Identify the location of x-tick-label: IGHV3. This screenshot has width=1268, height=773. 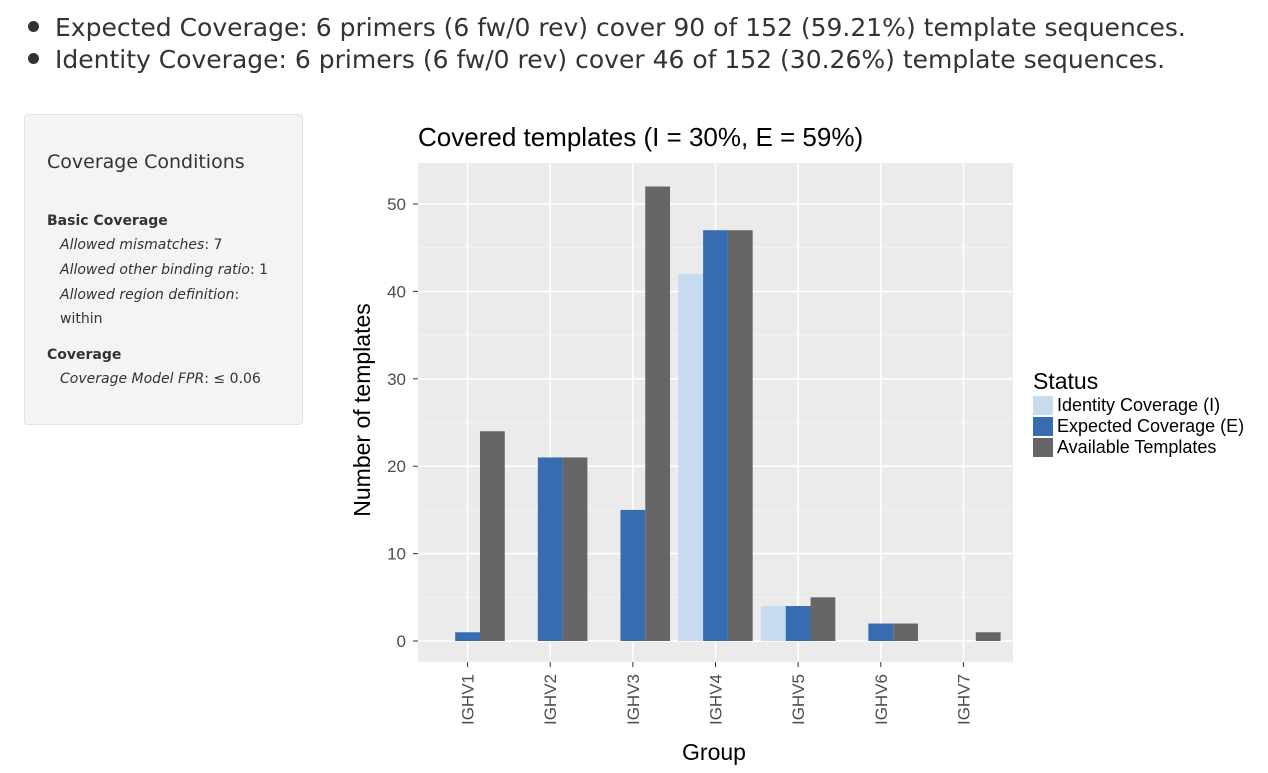
(633, 699).